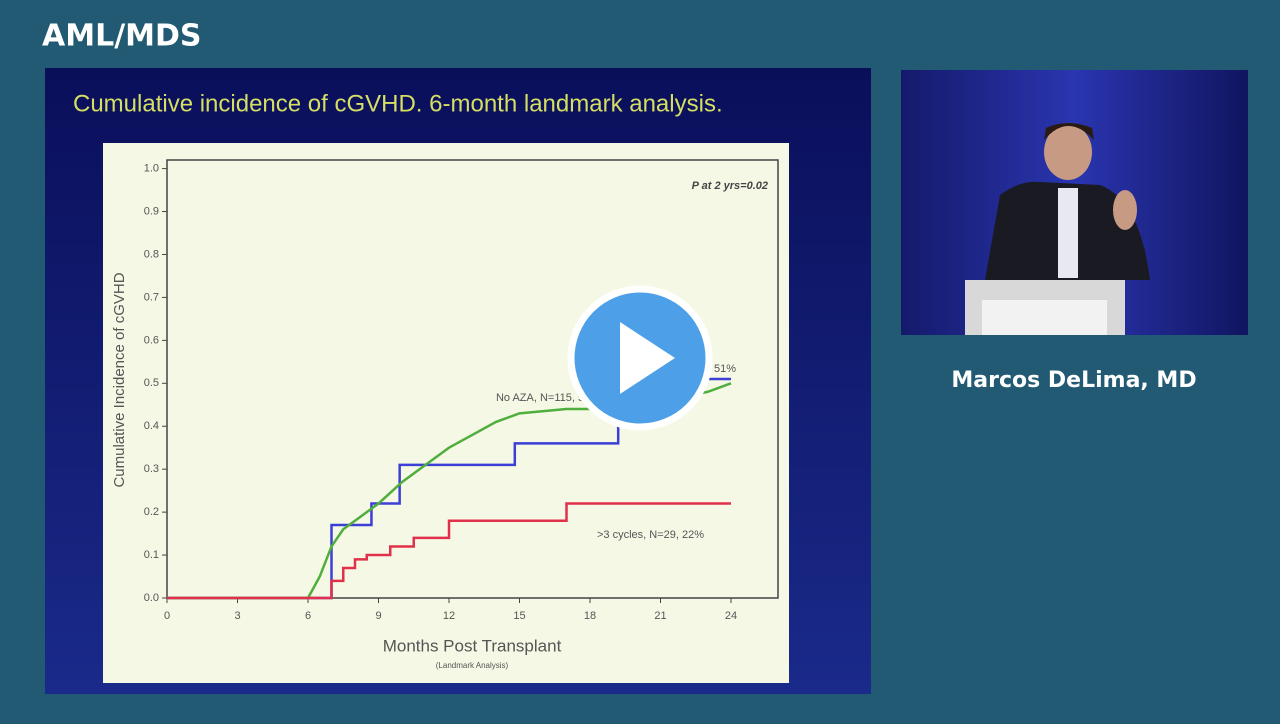  Describe the element at coordinates (590, 616) in the screenshot. I see `x-tick-label: 18` at that location.